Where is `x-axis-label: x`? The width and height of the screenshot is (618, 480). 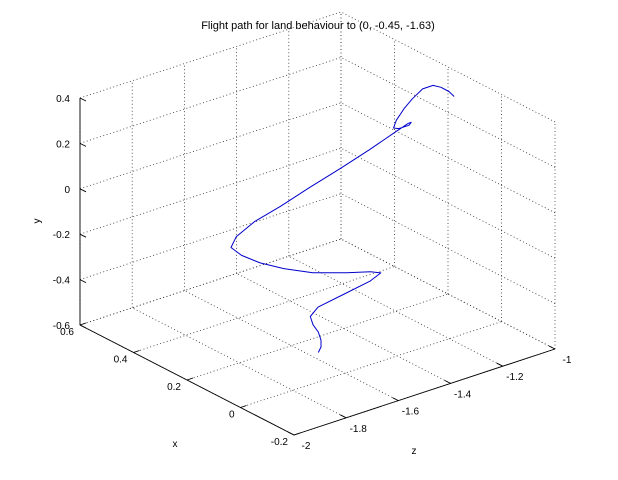
x-axis-label: x is located at coordinates (175, 444).